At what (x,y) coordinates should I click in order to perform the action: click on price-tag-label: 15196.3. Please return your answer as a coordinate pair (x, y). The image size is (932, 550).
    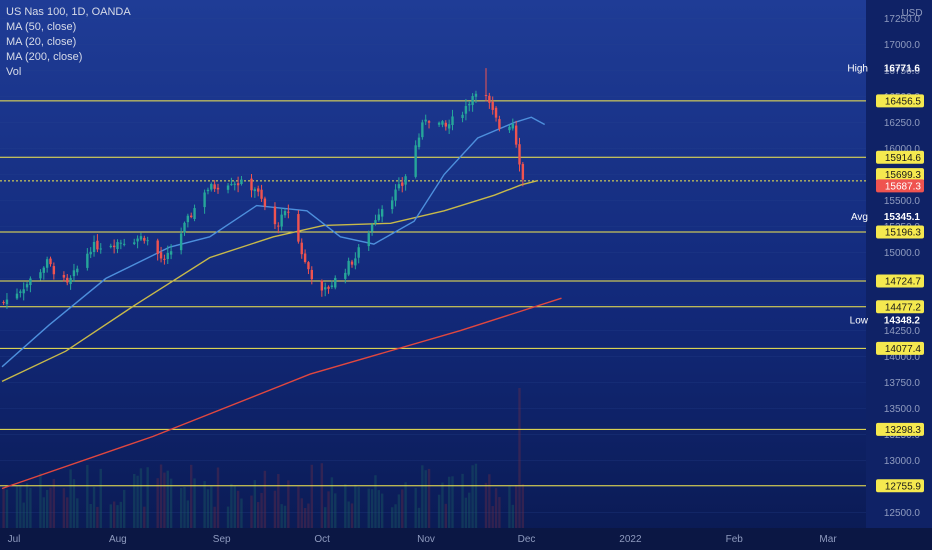
    Looking at the image, I should click on (903, 232).